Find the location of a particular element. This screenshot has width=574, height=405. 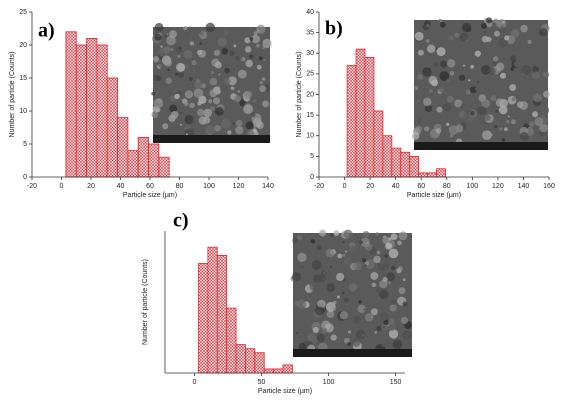

y-tick-label: 30 is located at coordinates (310, 53).